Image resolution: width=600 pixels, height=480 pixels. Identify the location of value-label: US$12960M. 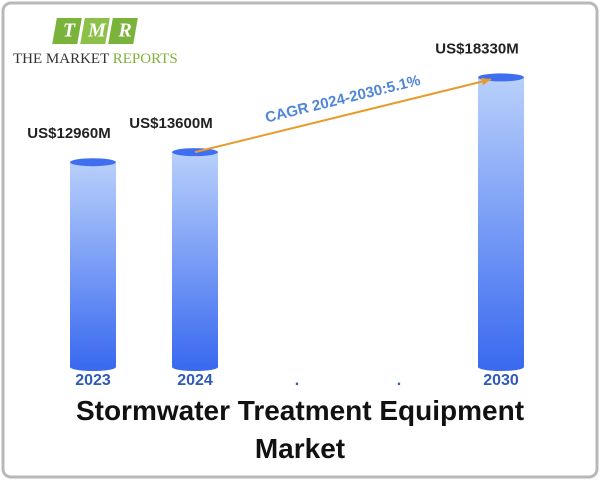
(68, 133).